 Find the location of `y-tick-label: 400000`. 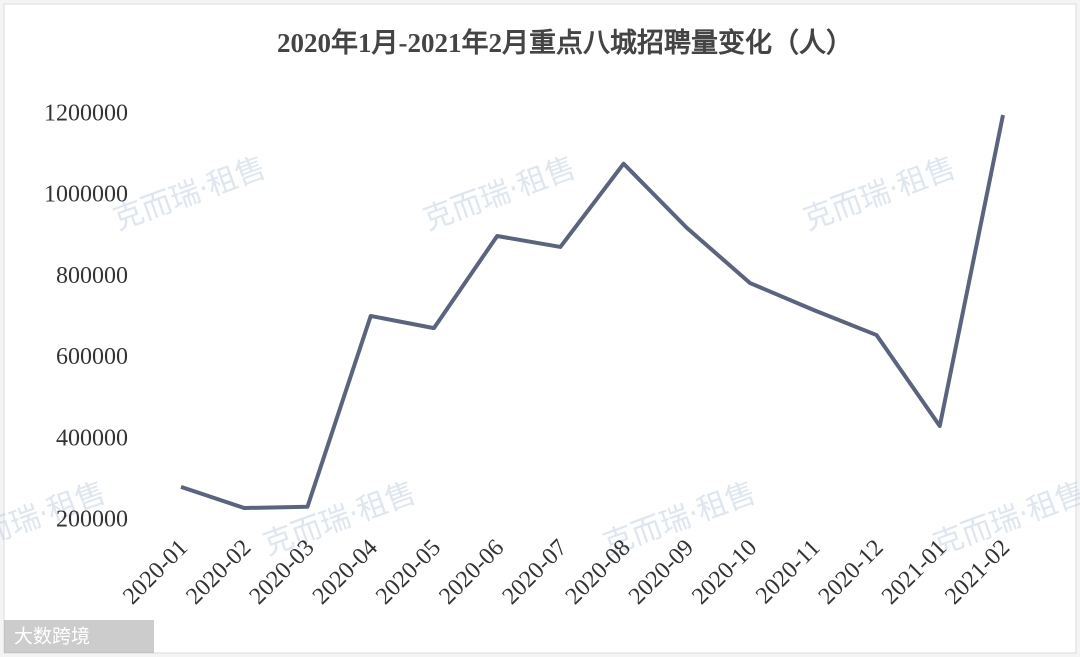

y-tick-label: 400000 is located at coordinates (92, 438).